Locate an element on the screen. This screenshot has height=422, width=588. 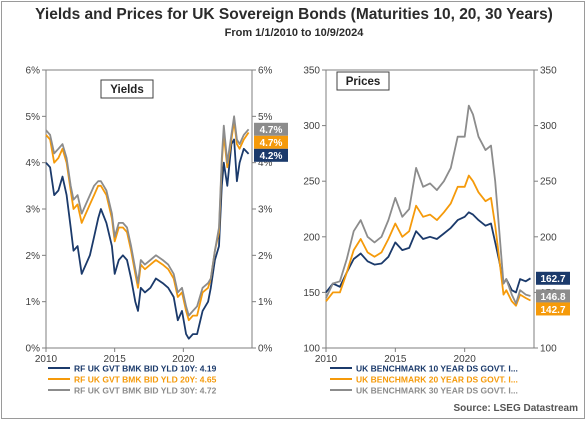
chart-subtitle: From 1/1/2010 to 10/9/2024 is located at coordinates (294, 33).